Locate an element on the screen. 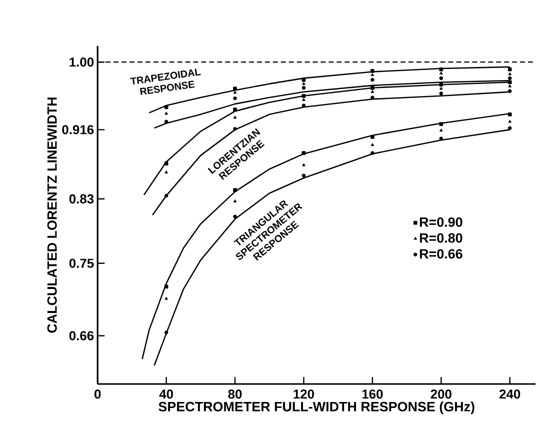 Image resolution: width=542 pixels, height=435 pixels. y-tick-label: 0.66 is located at coordinates (81, 335).